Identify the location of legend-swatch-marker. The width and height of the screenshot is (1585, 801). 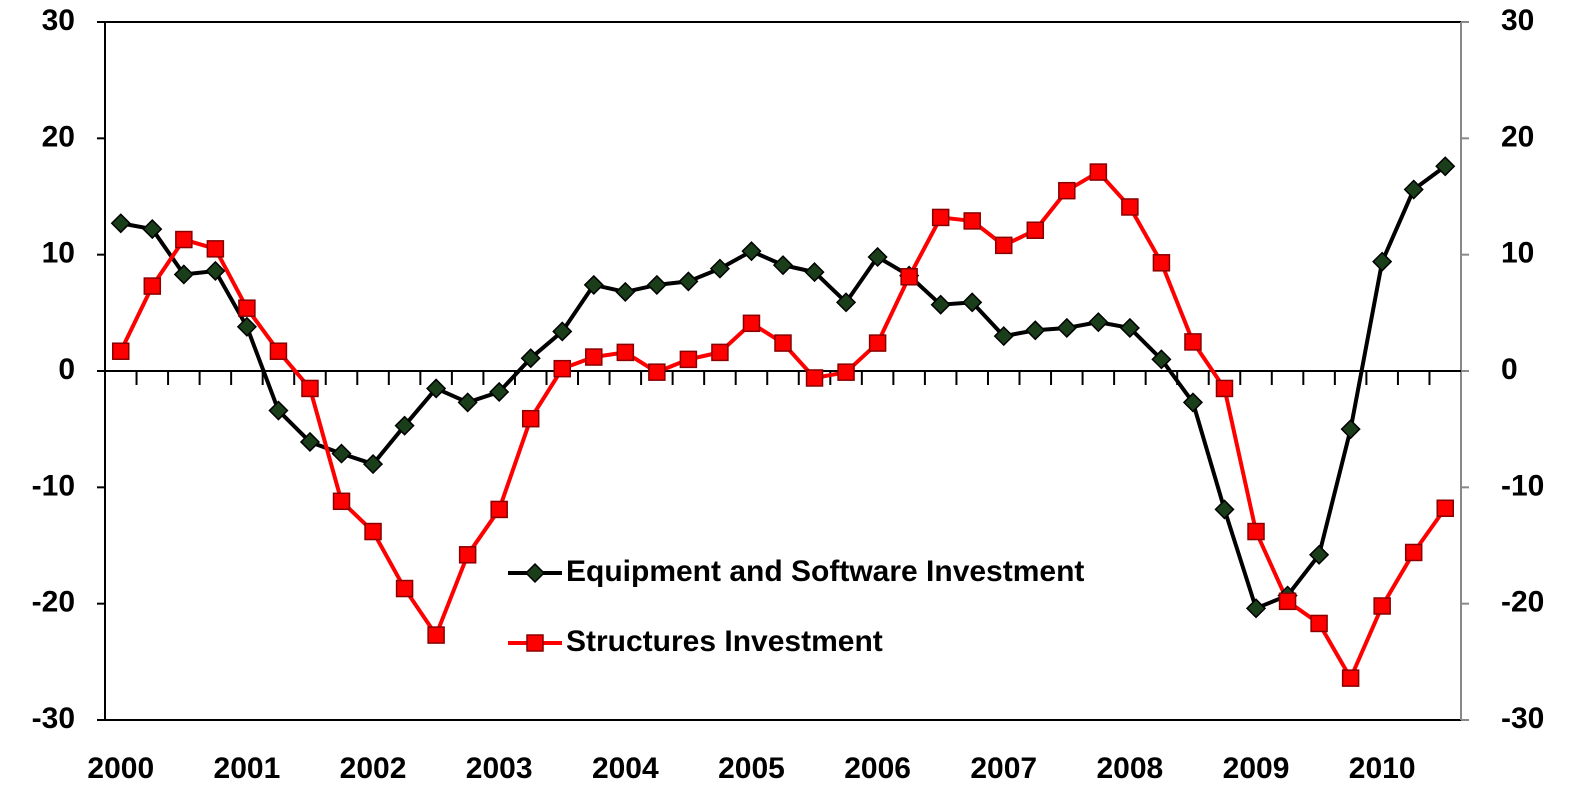
(535, 643).